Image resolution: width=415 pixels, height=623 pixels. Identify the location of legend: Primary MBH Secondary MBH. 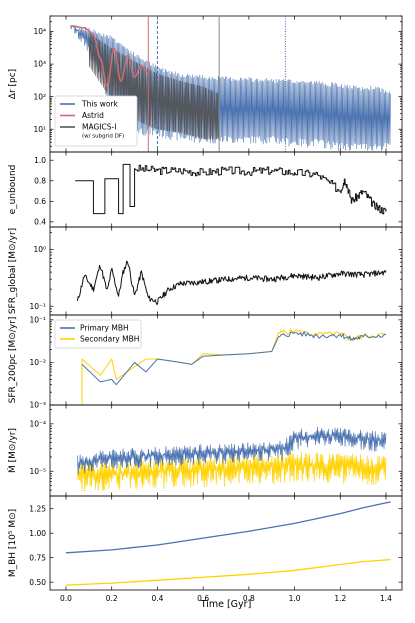
(98, 334).